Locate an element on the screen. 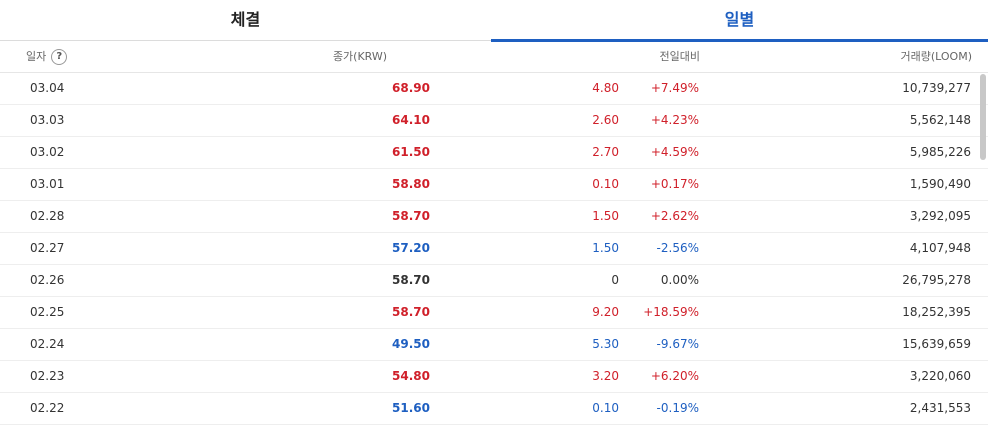 The height and width of the screenshot is (425, 988). cell-change-percent: +0.17% is located at coordinates (674, 184).